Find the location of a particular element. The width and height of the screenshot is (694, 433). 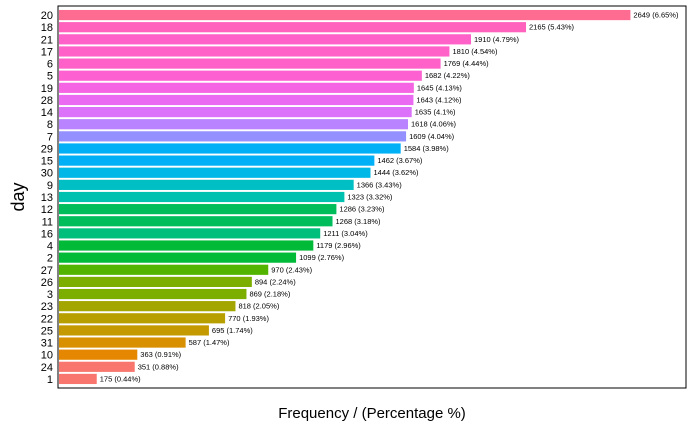

data-label: 363 (0.91%) is located at coordinates (160, 354).